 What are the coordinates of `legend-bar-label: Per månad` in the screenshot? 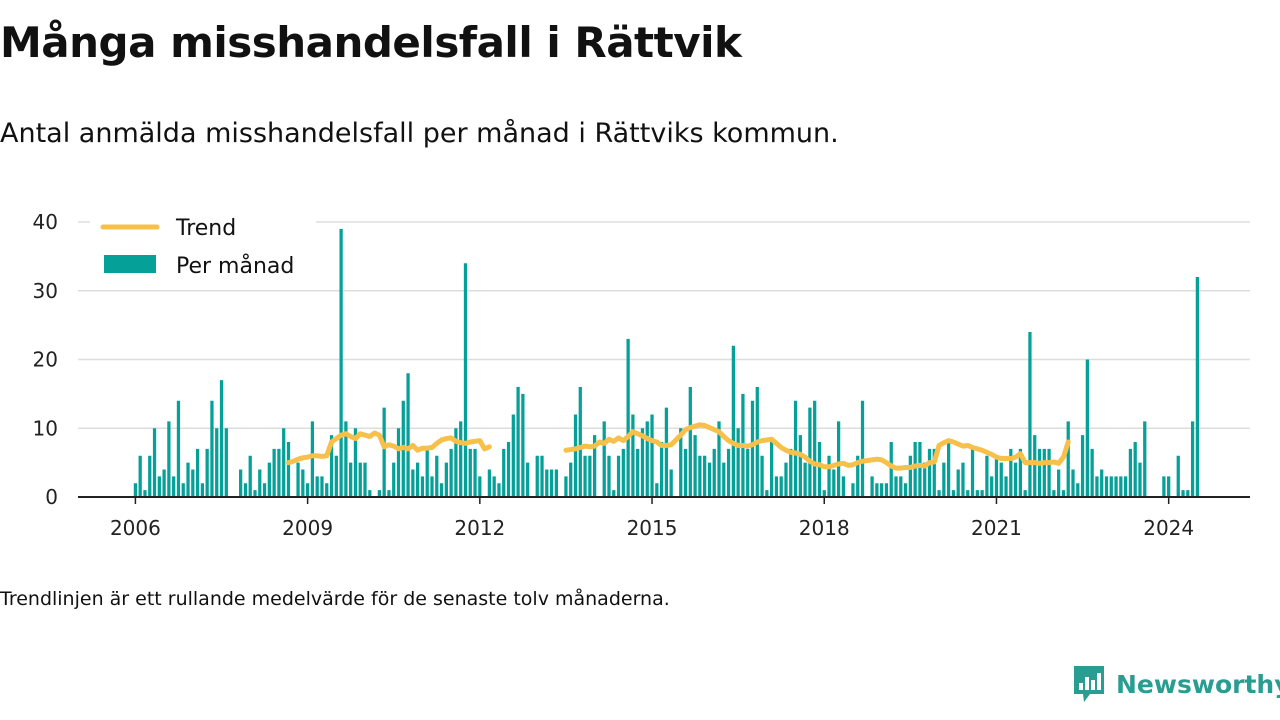 It's located at (235, 266).